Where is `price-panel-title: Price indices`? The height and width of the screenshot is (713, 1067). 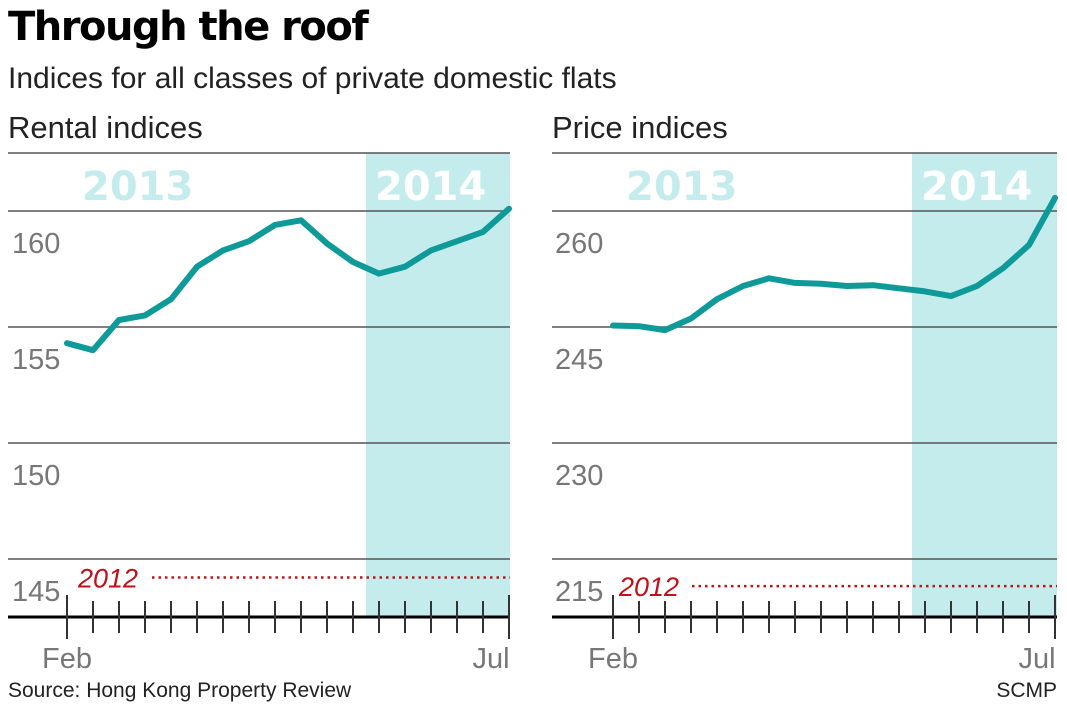 price-panel-title: Price indices is located at coordinates (640, 127).